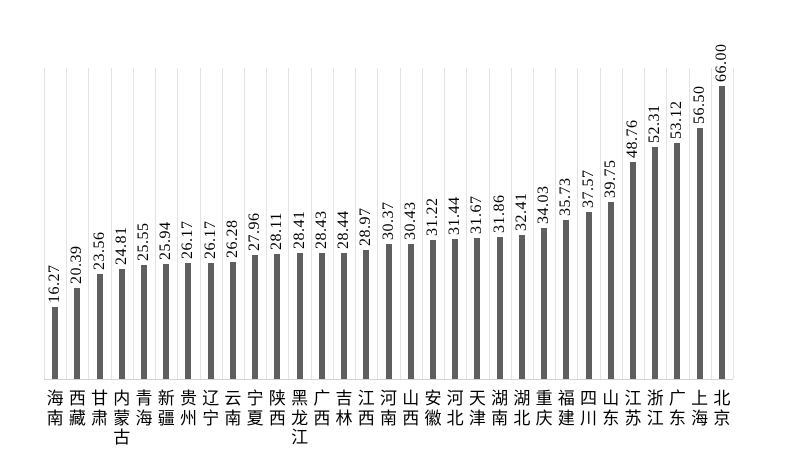 Image resolution: width=785 pixels, height=469 pixels. I want to click on category-label: 福 建, so click(566, 408).